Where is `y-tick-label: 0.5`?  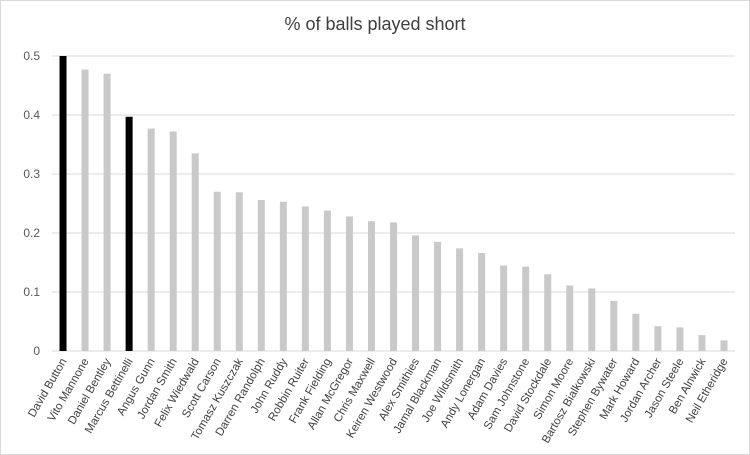
y-tick-label: 0.5 is located at coordinates (31, 56).